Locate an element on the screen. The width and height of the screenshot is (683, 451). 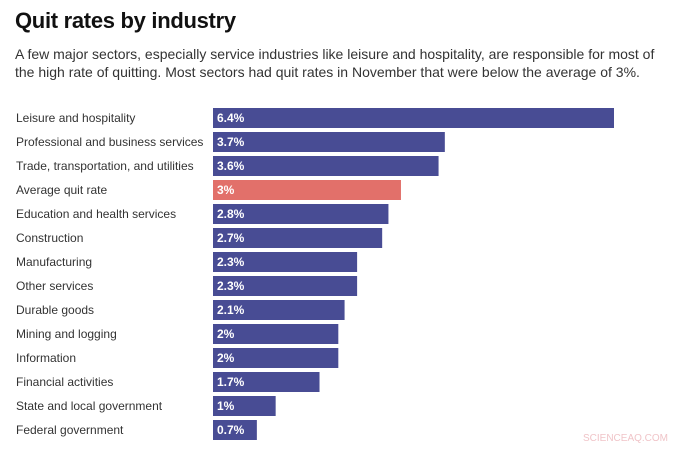
data-label: 1% is located at coordinates (226, 406).